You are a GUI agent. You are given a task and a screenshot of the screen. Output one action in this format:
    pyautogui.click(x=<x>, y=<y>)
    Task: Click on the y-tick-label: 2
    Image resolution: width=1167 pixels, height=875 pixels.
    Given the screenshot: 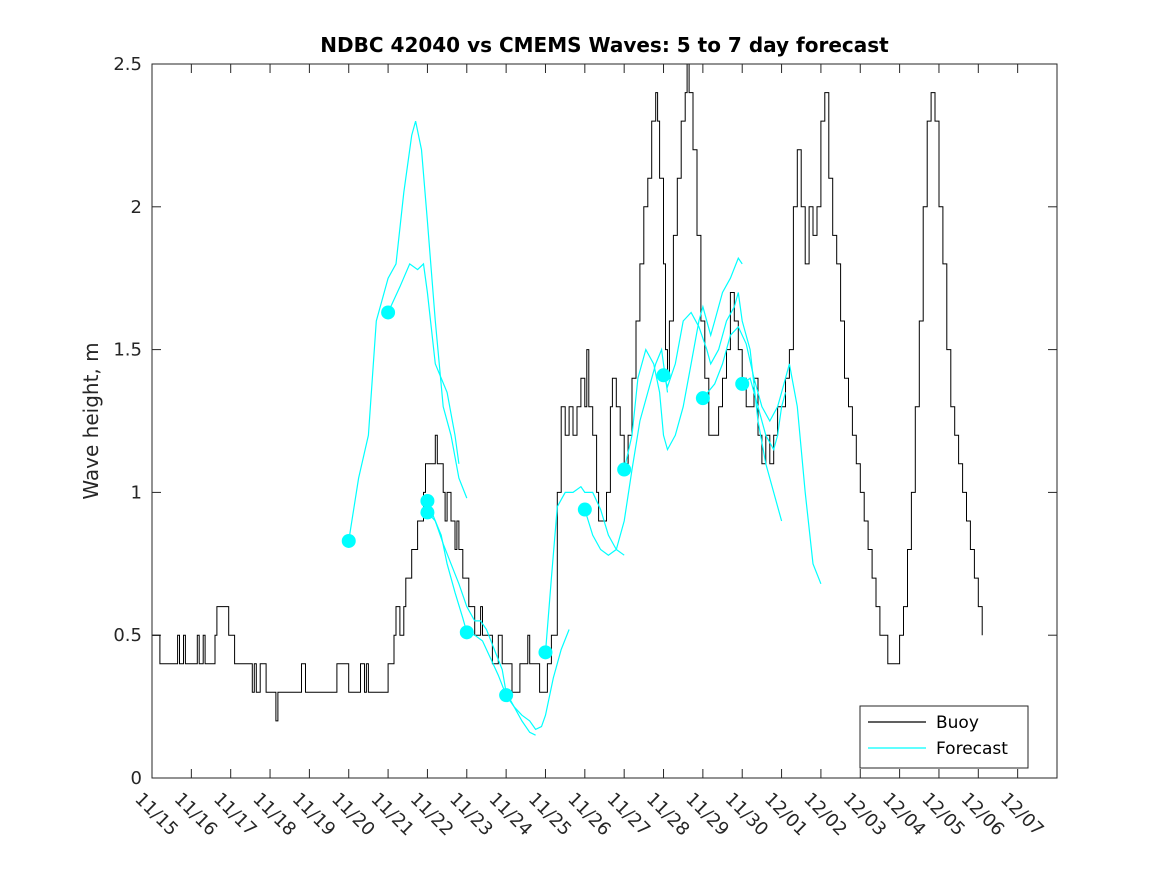 What is the action you would take?
    pyautogui.click(x=136, y=207)
    